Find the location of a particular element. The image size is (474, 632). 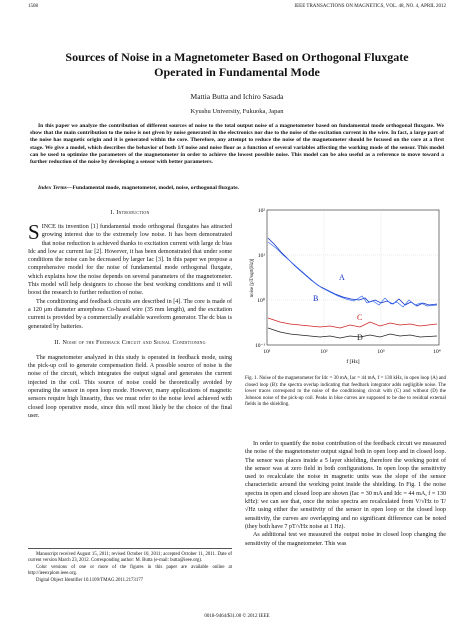

curve-label: C is located at coordinates (359, 317).